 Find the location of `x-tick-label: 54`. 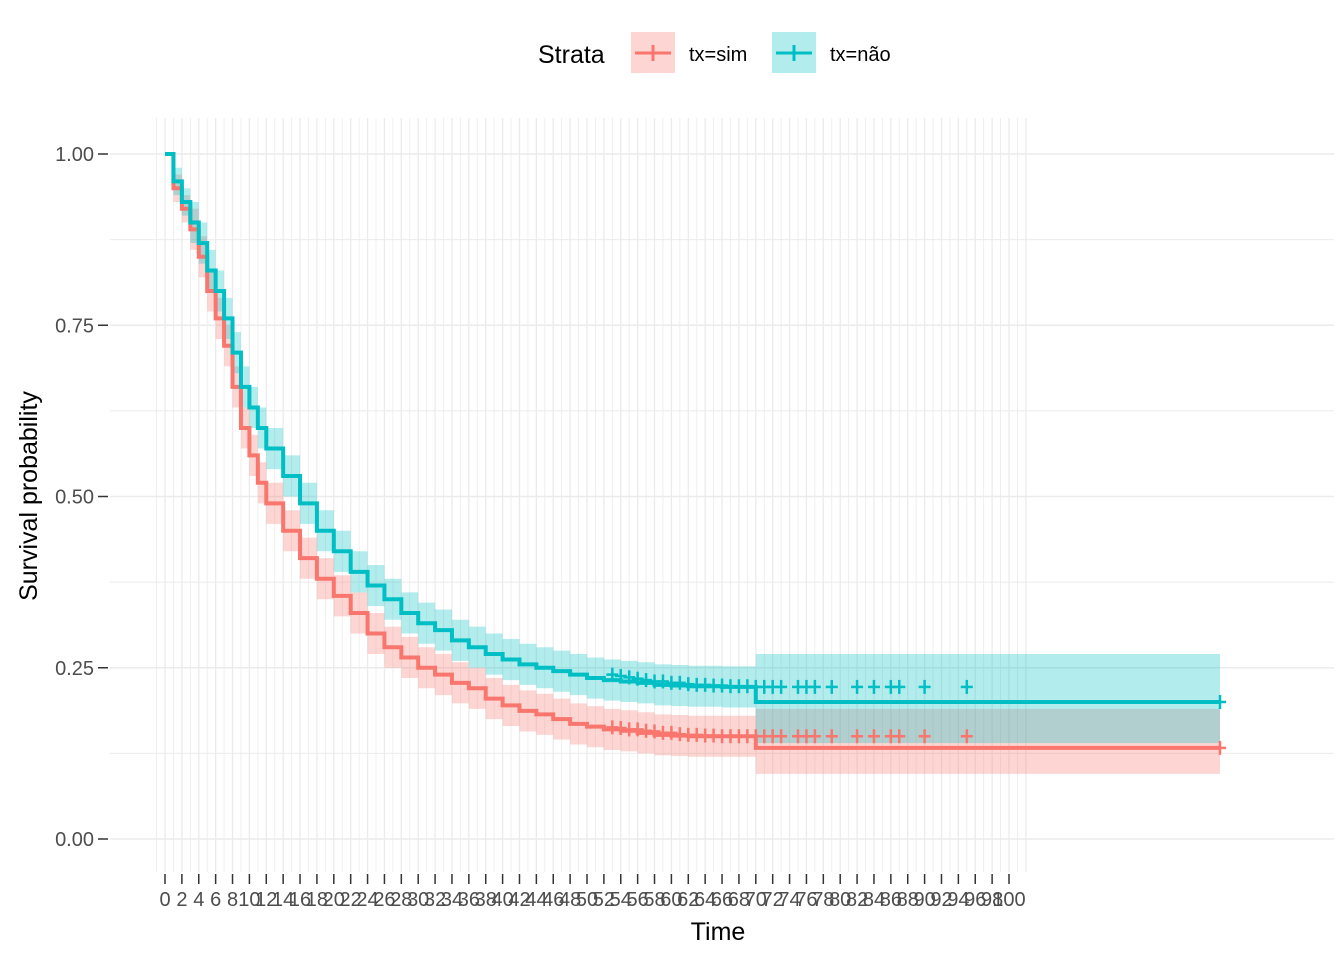

x-tick-label: 54 is located at coordinates (621, 900).